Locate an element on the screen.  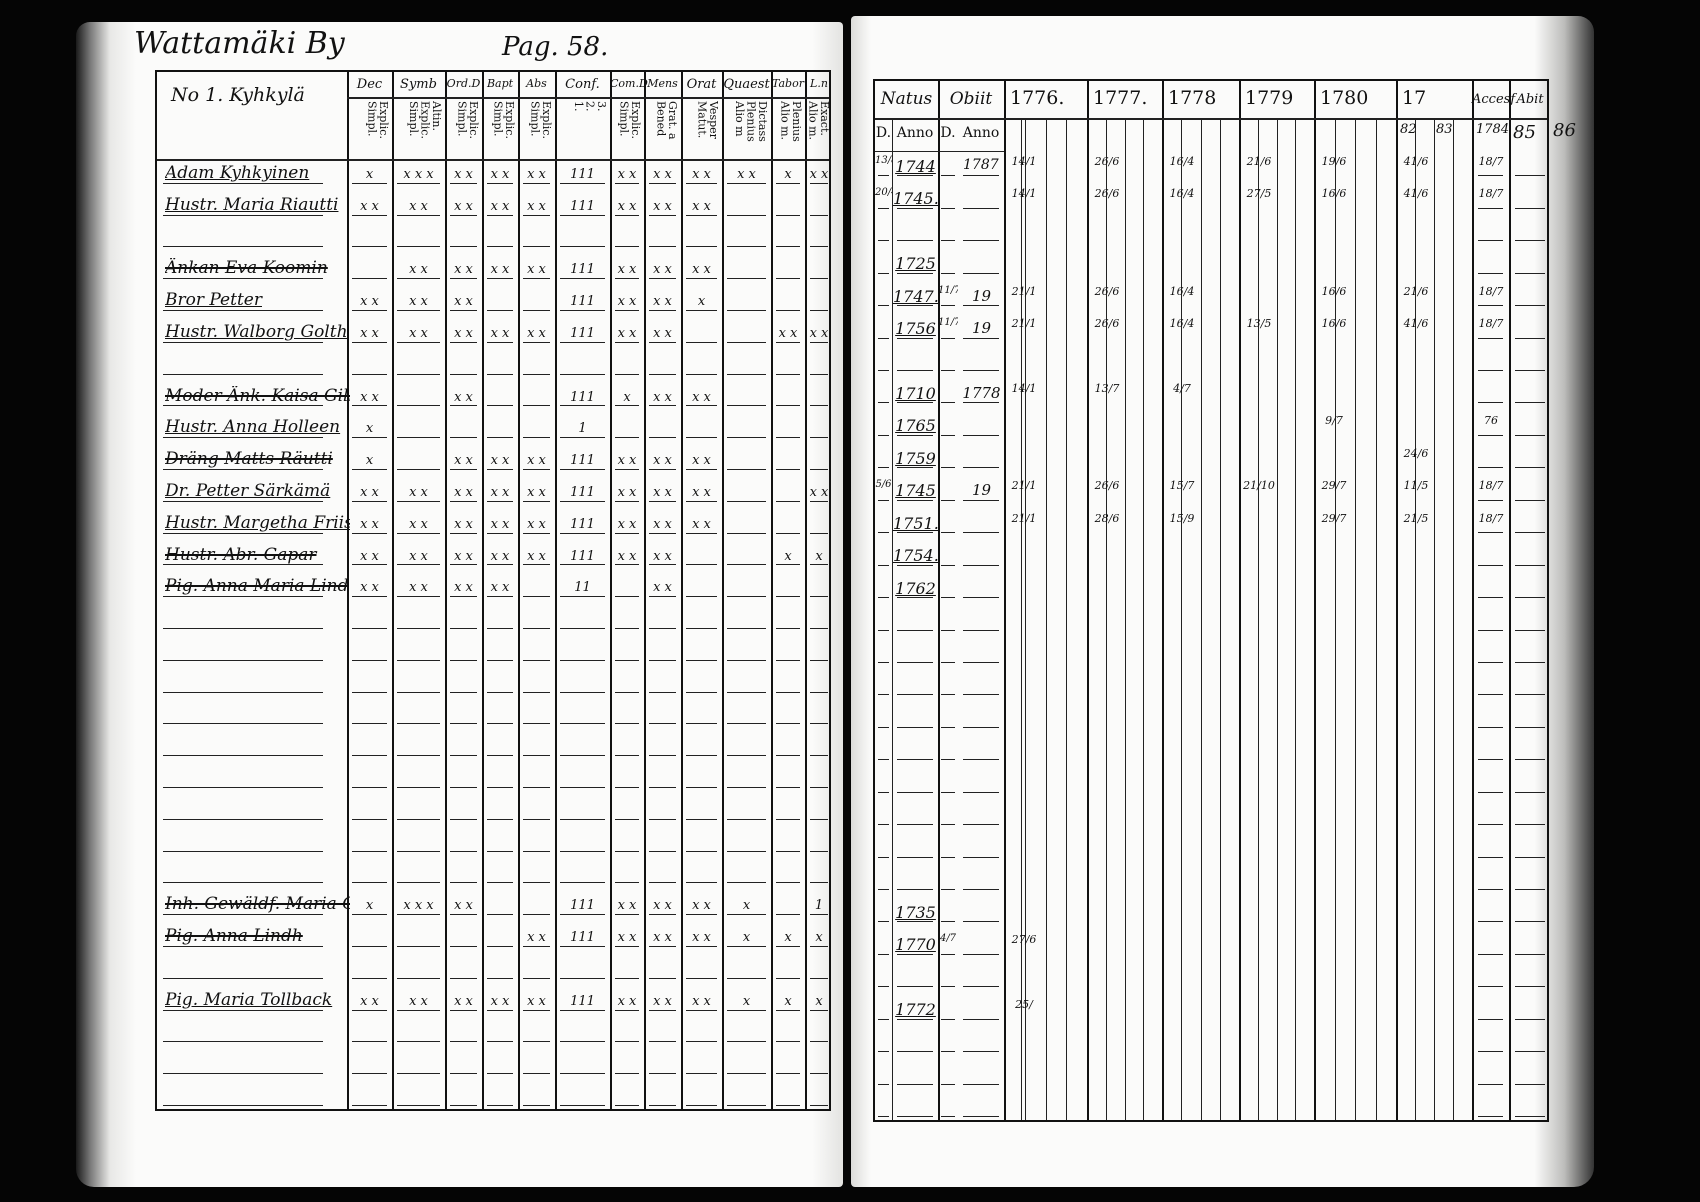
note: 85 is located at coordinates (1524, 132).